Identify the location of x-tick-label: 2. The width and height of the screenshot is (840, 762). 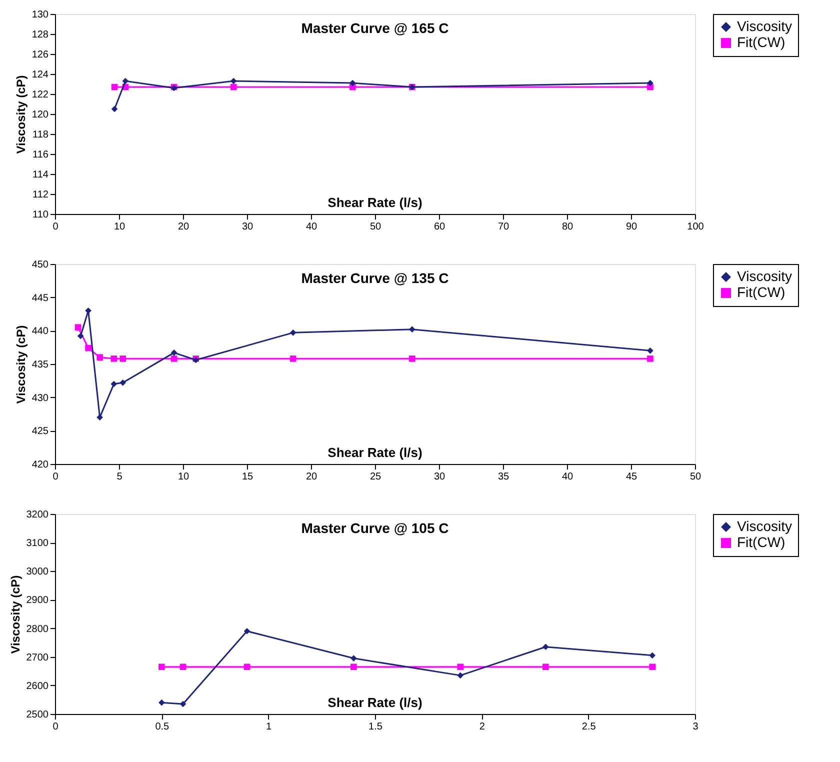
(482, 727).